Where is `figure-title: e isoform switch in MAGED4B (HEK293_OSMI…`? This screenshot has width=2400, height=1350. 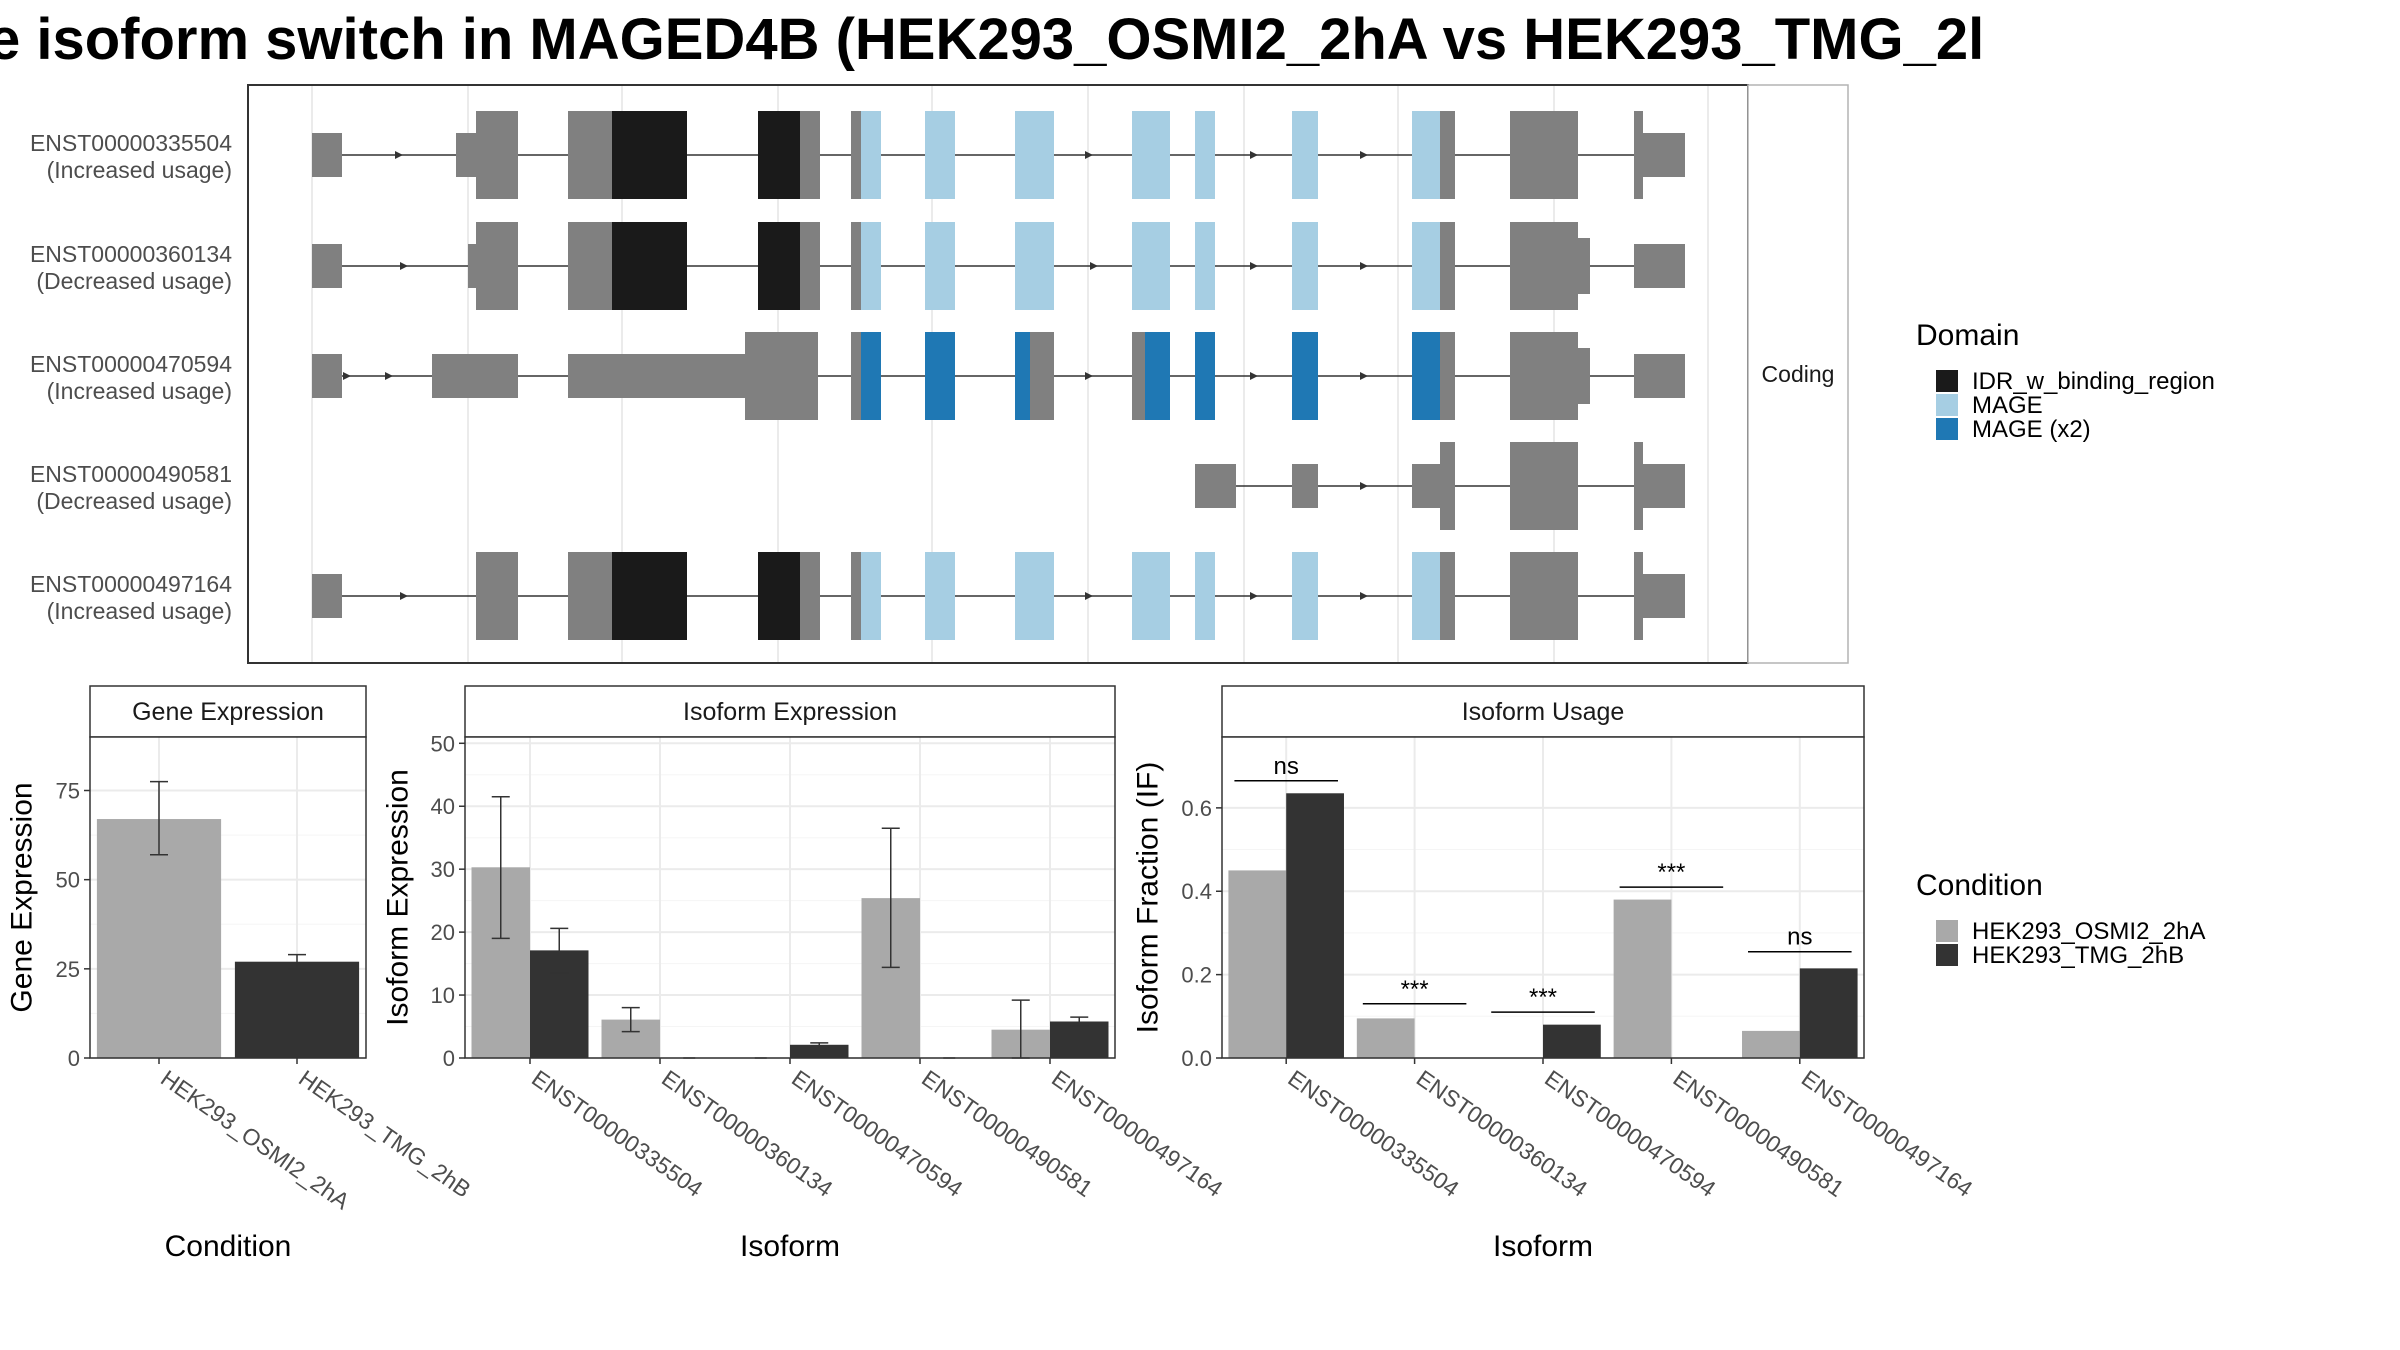
figure-title: e isoform switch in MAGED4B (HEK293_OSMI… is located at coordinates (992, 39).